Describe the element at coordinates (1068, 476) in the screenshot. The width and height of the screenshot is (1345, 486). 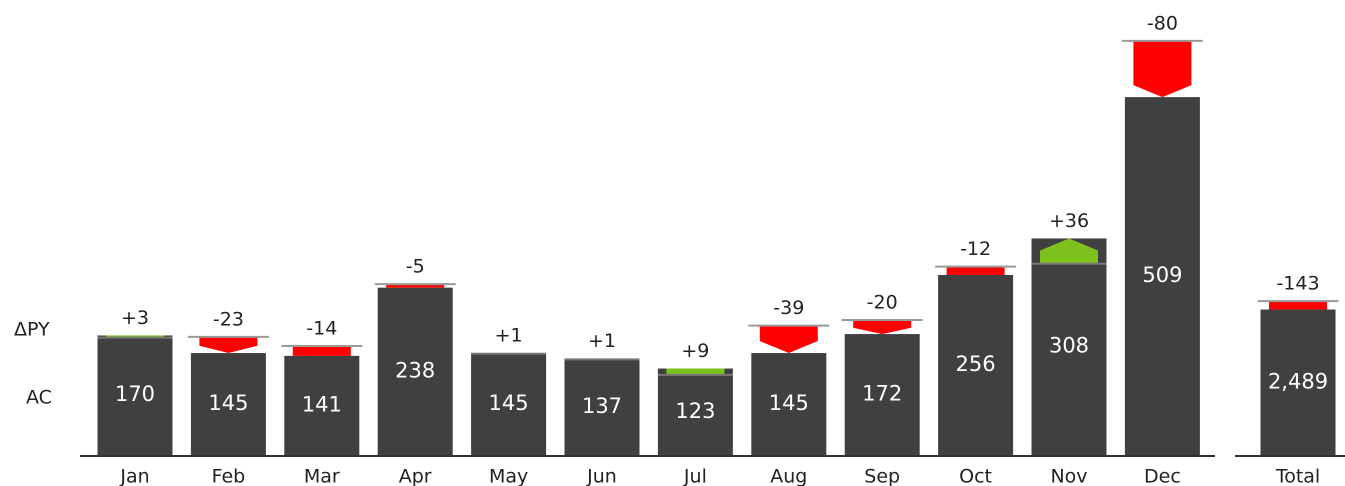
I see `x-tick-label: Nov` at that location.